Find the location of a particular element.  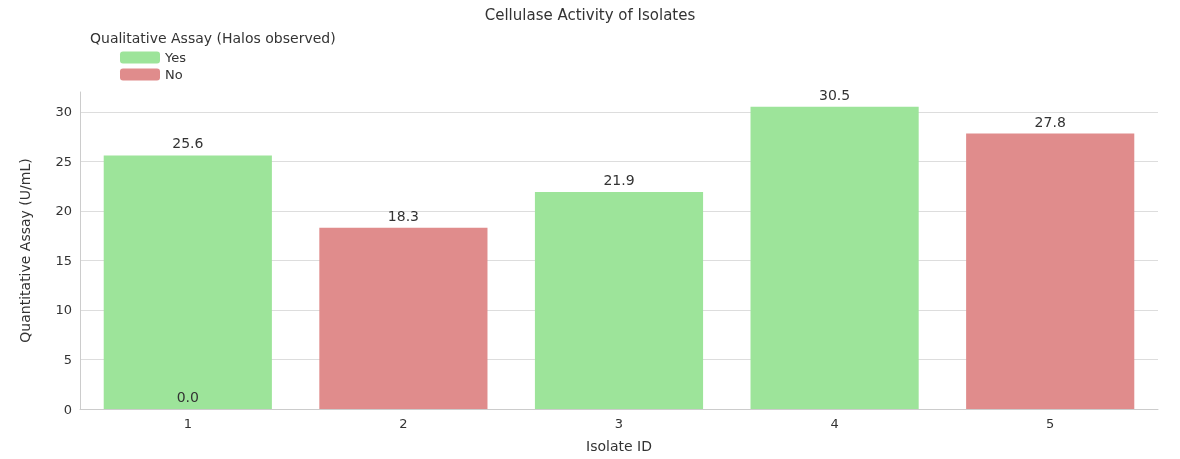

x-tick-label: 4 is located at coordinates (834, 423).